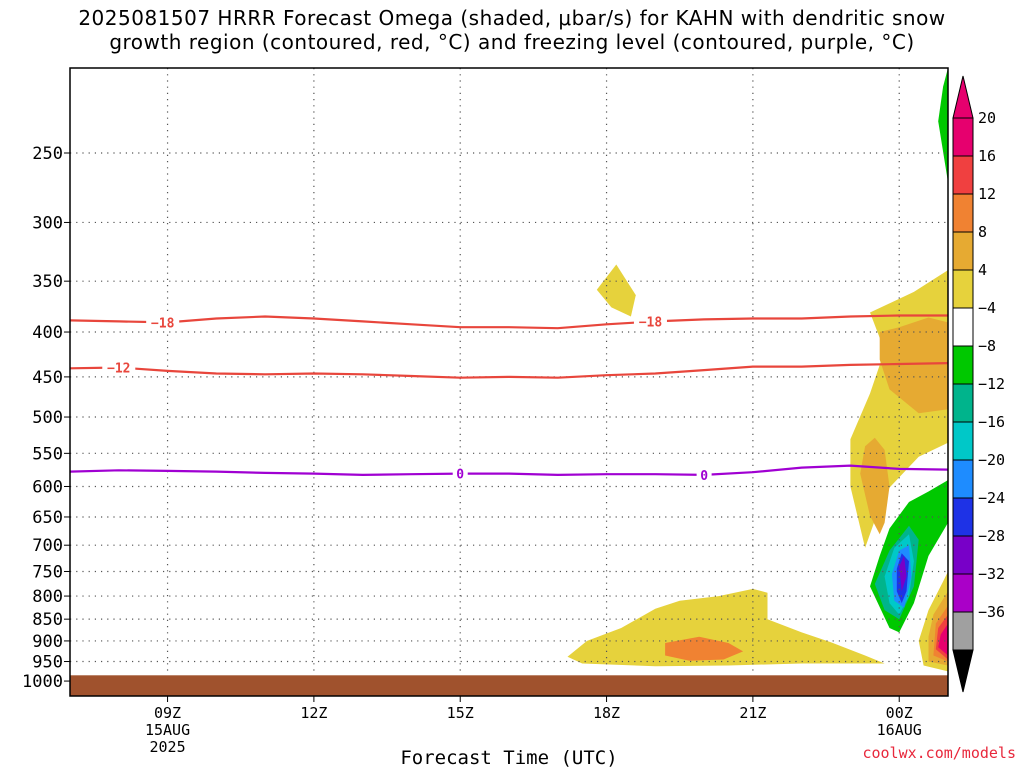 This screenshot has width=1024, height=768. I want to click on contour-line--12, so click(509, 370).